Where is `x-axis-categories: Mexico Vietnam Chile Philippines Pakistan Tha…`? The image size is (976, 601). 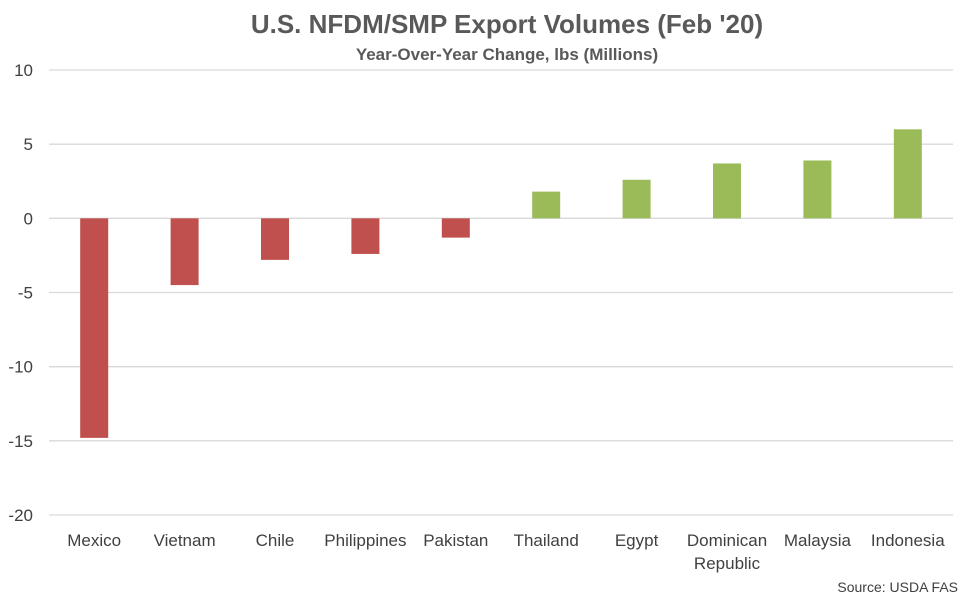 x-axis-categories: Mexico Vietnam Chile Philippines Pakistan Tha… is located at coordinates (506, 552).